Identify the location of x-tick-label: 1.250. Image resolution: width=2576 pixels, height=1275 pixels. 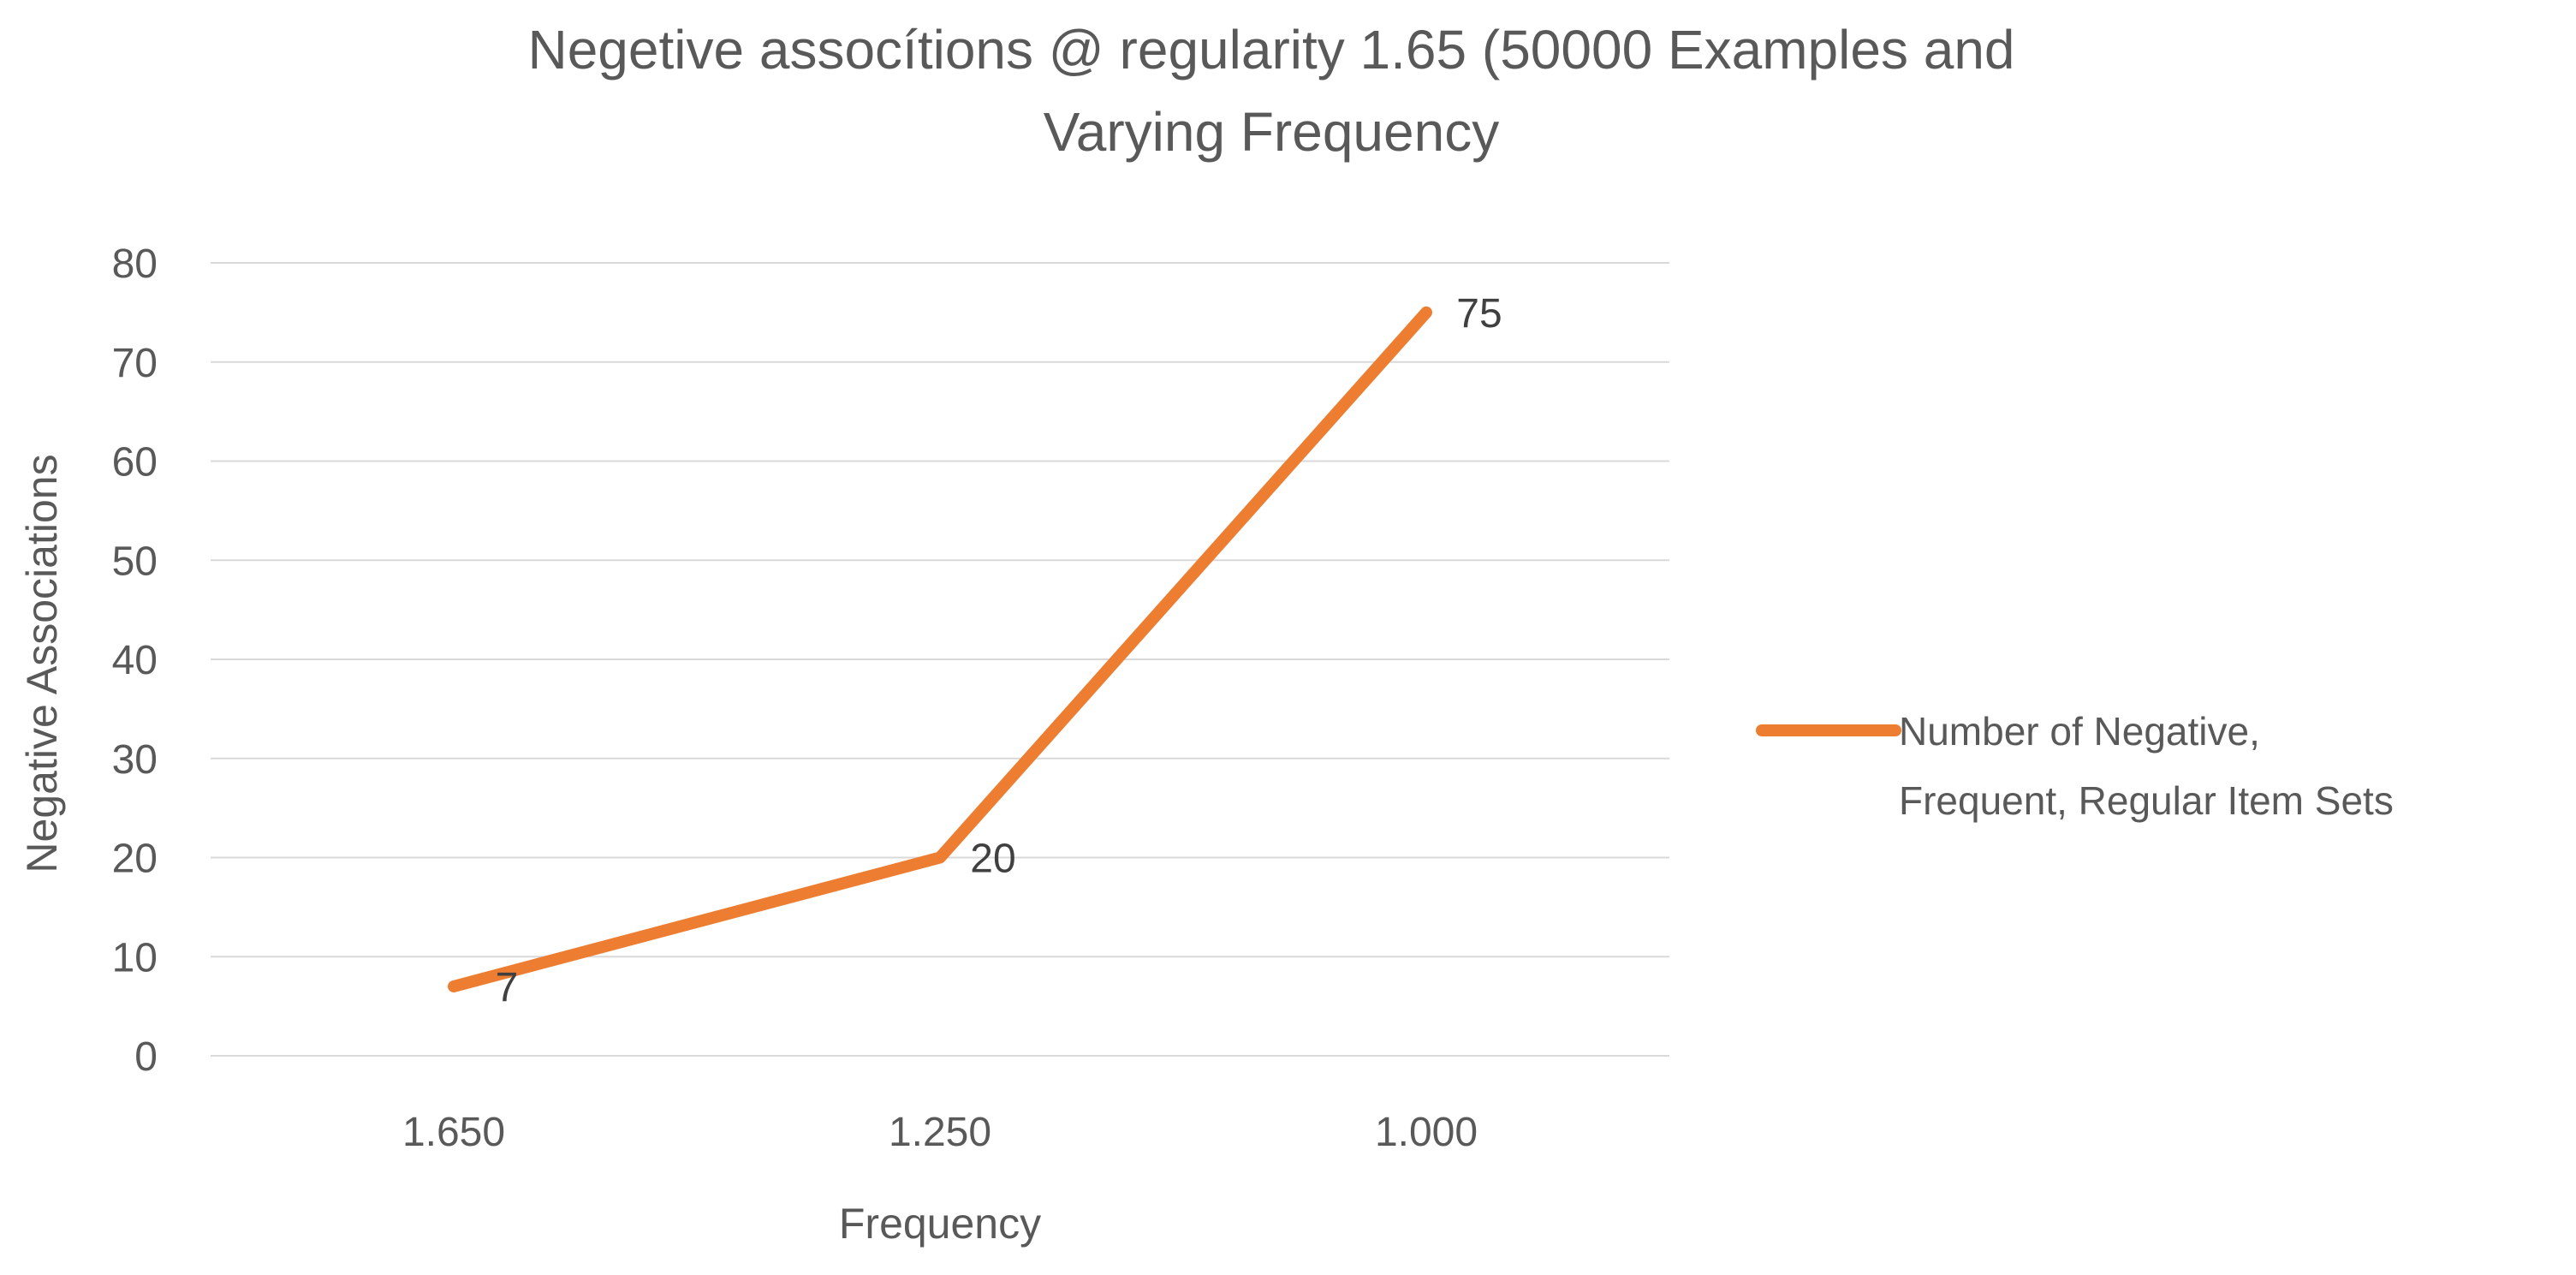
(940, 1132).